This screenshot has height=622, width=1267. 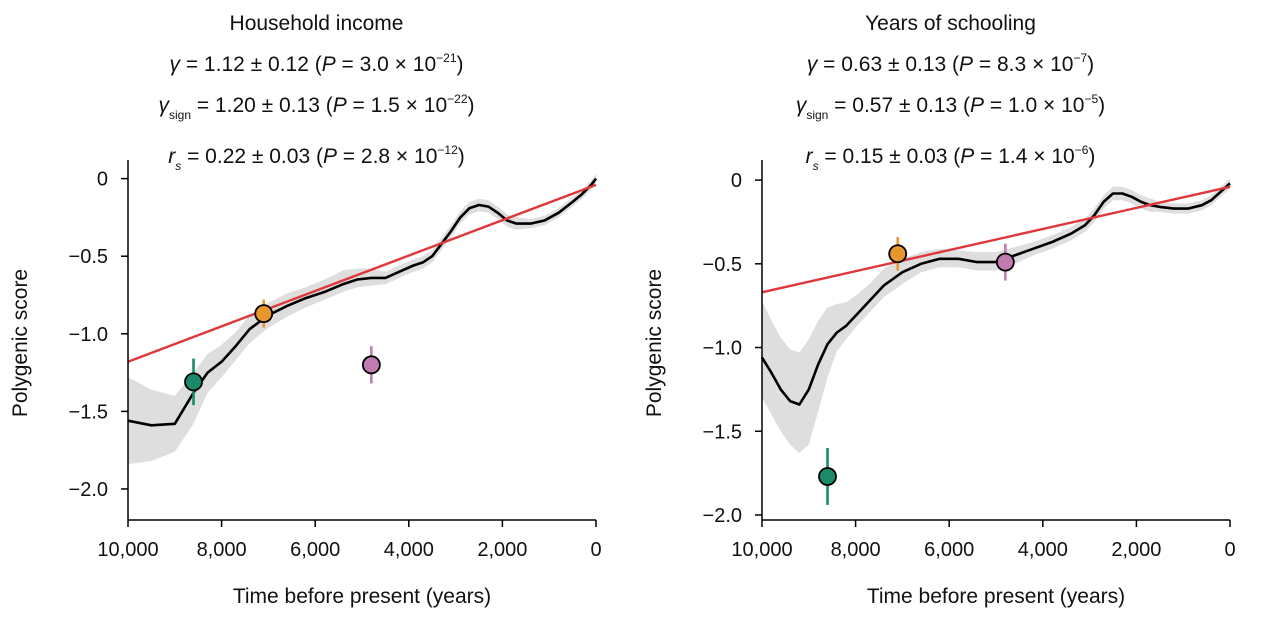 What do you see at coordinates (1081, 150) in the screenshot?
I see `p-exponent: −6` at bounding box center [1081, 150].